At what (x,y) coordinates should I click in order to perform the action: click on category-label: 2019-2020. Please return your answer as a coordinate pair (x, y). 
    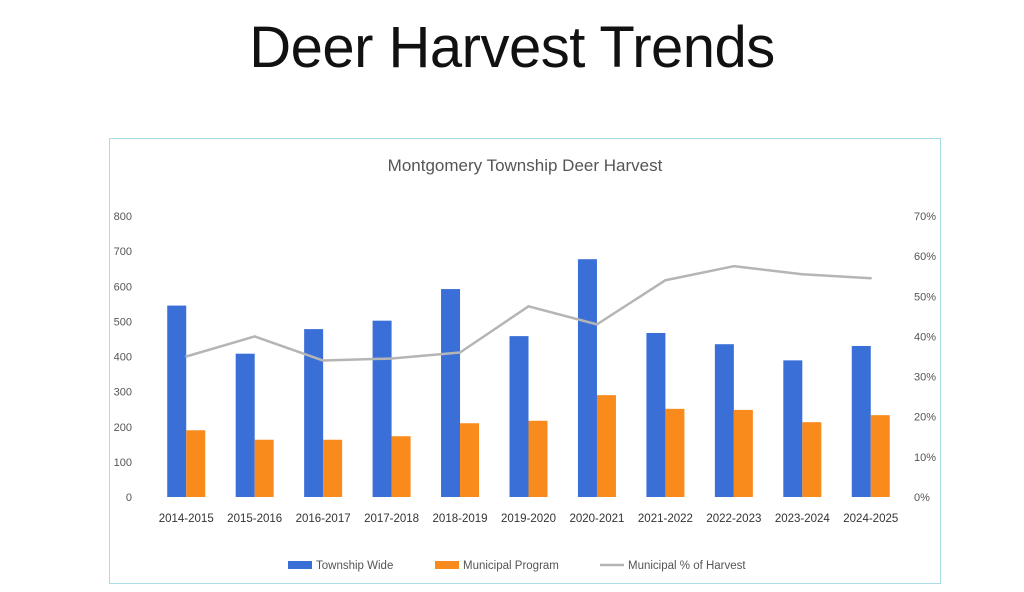
    Looking at the image, I should click on (528, 519).